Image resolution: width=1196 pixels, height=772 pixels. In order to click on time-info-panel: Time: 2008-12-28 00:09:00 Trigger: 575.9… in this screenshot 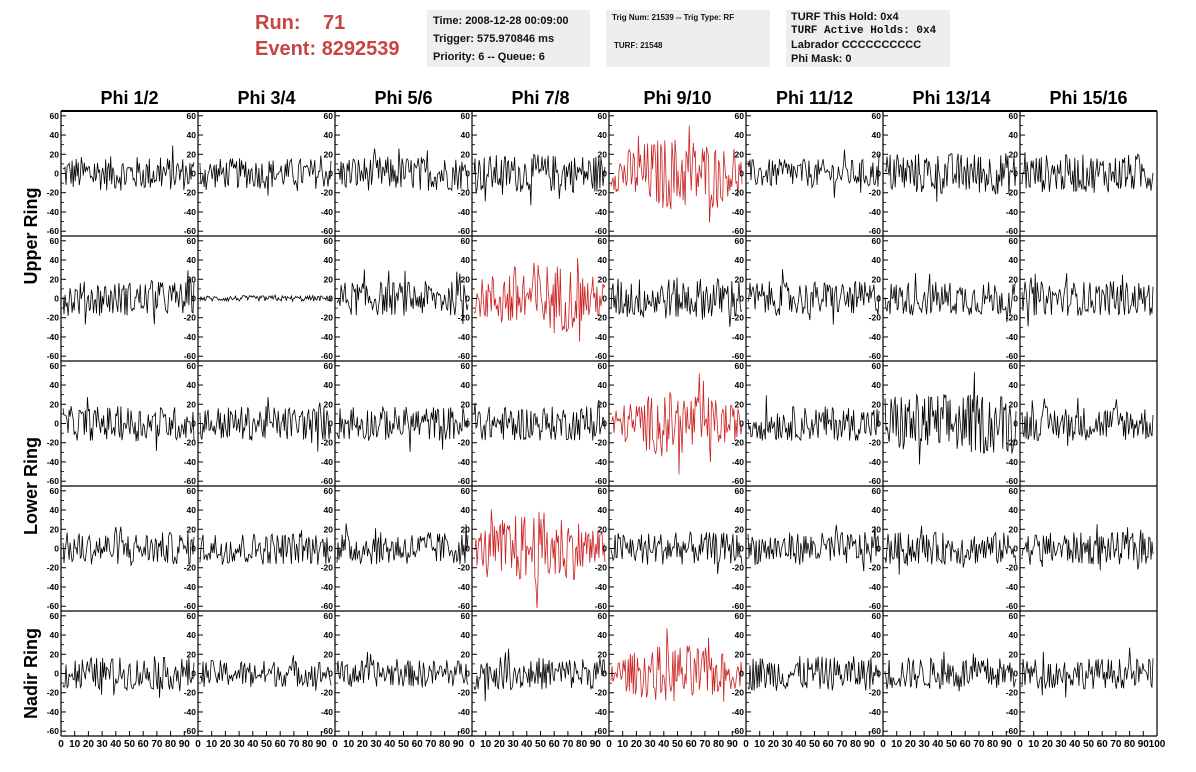, I will do `click(508, 38)`.